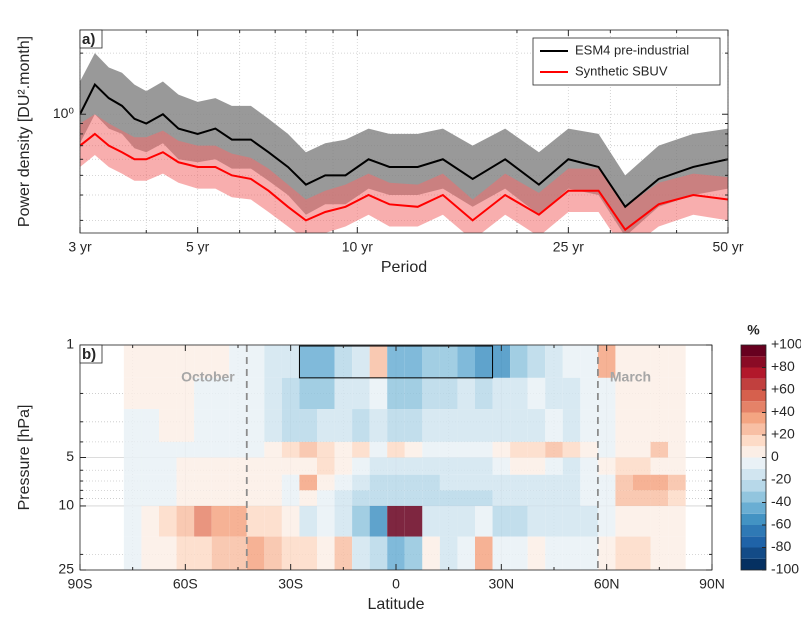  What do you see at coordinates (404, 267) in the screenshot?
I see `x-axis-label: Period` at bounding box center [404, 267].